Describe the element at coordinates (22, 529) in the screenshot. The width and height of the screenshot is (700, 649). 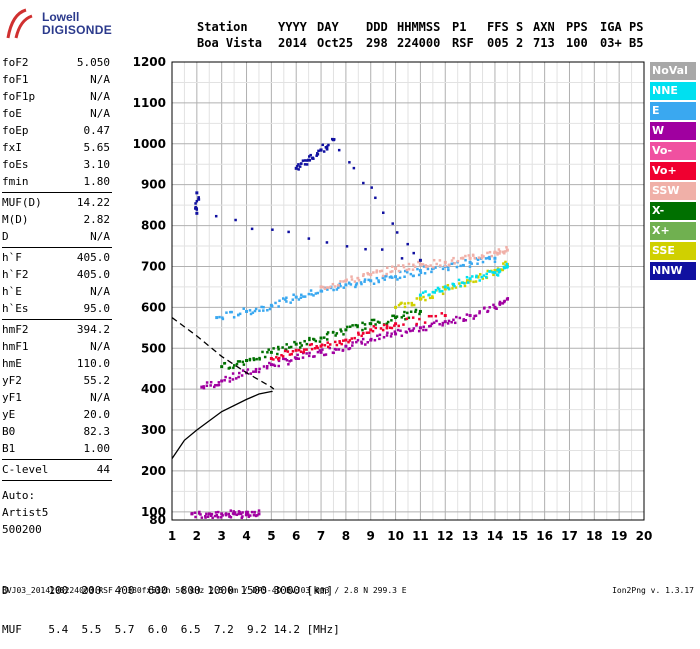
I see `auto-l3: 500200` at that location.